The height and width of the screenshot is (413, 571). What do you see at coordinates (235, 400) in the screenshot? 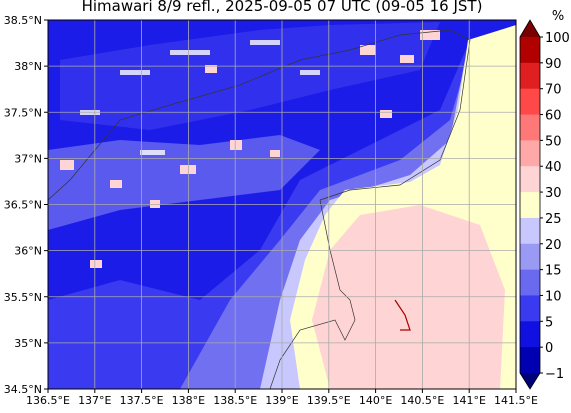
I see `x-tick-label: 138.5°E` at bounding box center [235, 400].